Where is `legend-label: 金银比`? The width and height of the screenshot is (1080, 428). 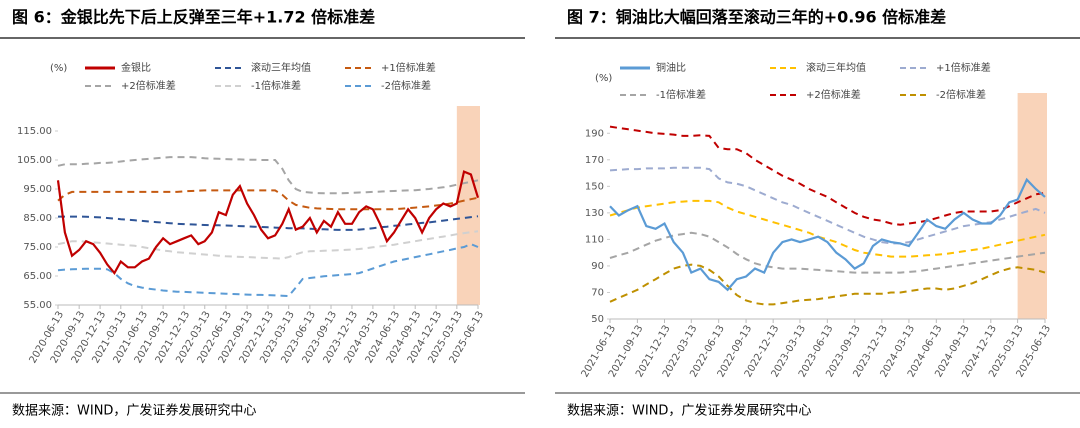
legend-label: 金银比 is located at coordinates (136, 67).